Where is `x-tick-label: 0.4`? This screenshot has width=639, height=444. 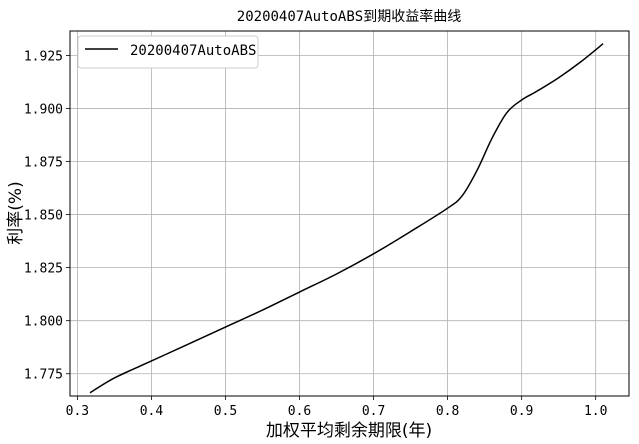 x-tick-label: 0.4 is located at coordinates (152, 411).